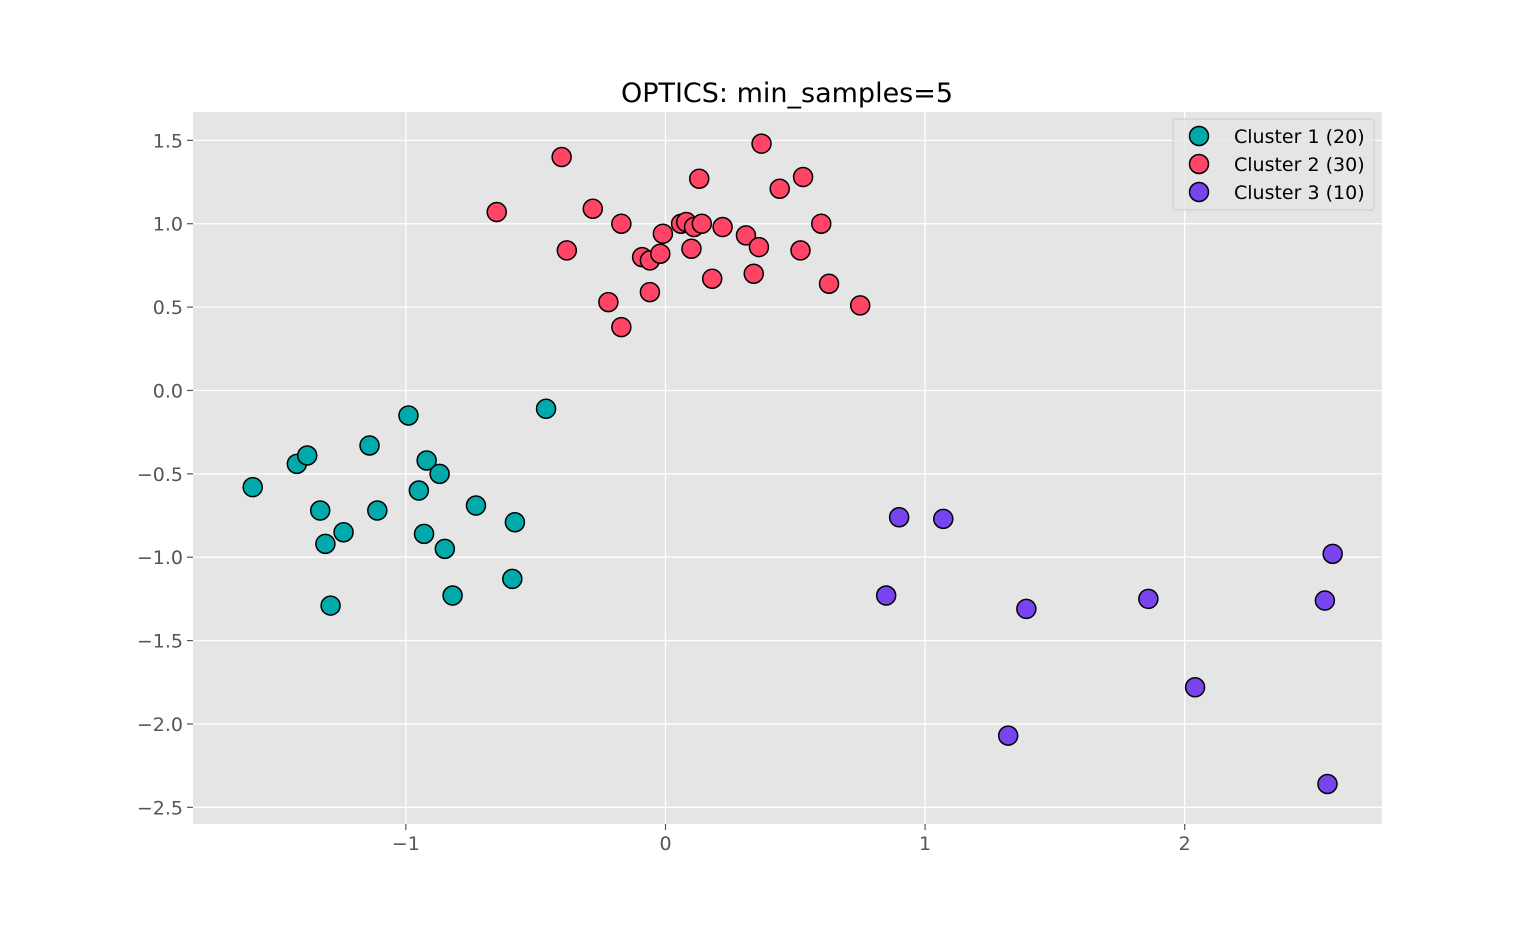 The height and width of the screenshot is (927, 1536). I want to click on y-tick-label: −0.5, so click(160, 475).